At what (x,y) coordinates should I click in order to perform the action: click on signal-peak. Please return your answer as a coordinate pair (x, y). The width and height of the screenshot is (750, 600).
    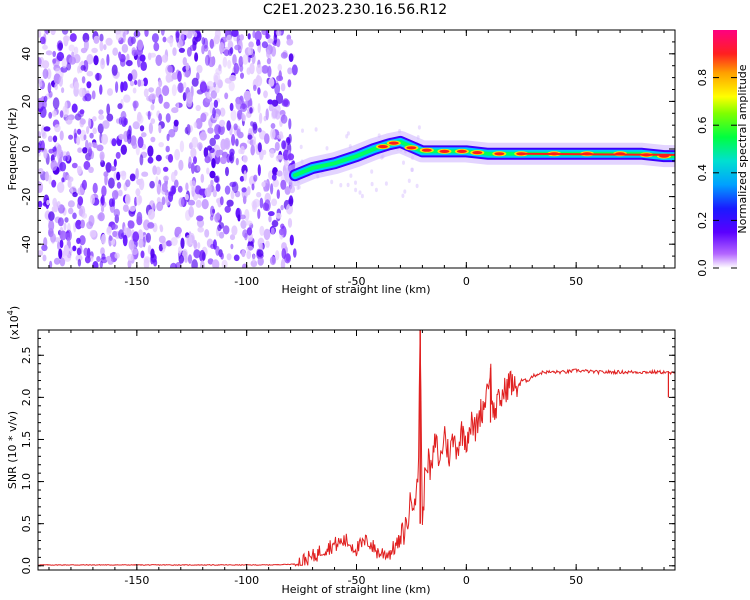
    Looking at the image, I should click on (393, 143).